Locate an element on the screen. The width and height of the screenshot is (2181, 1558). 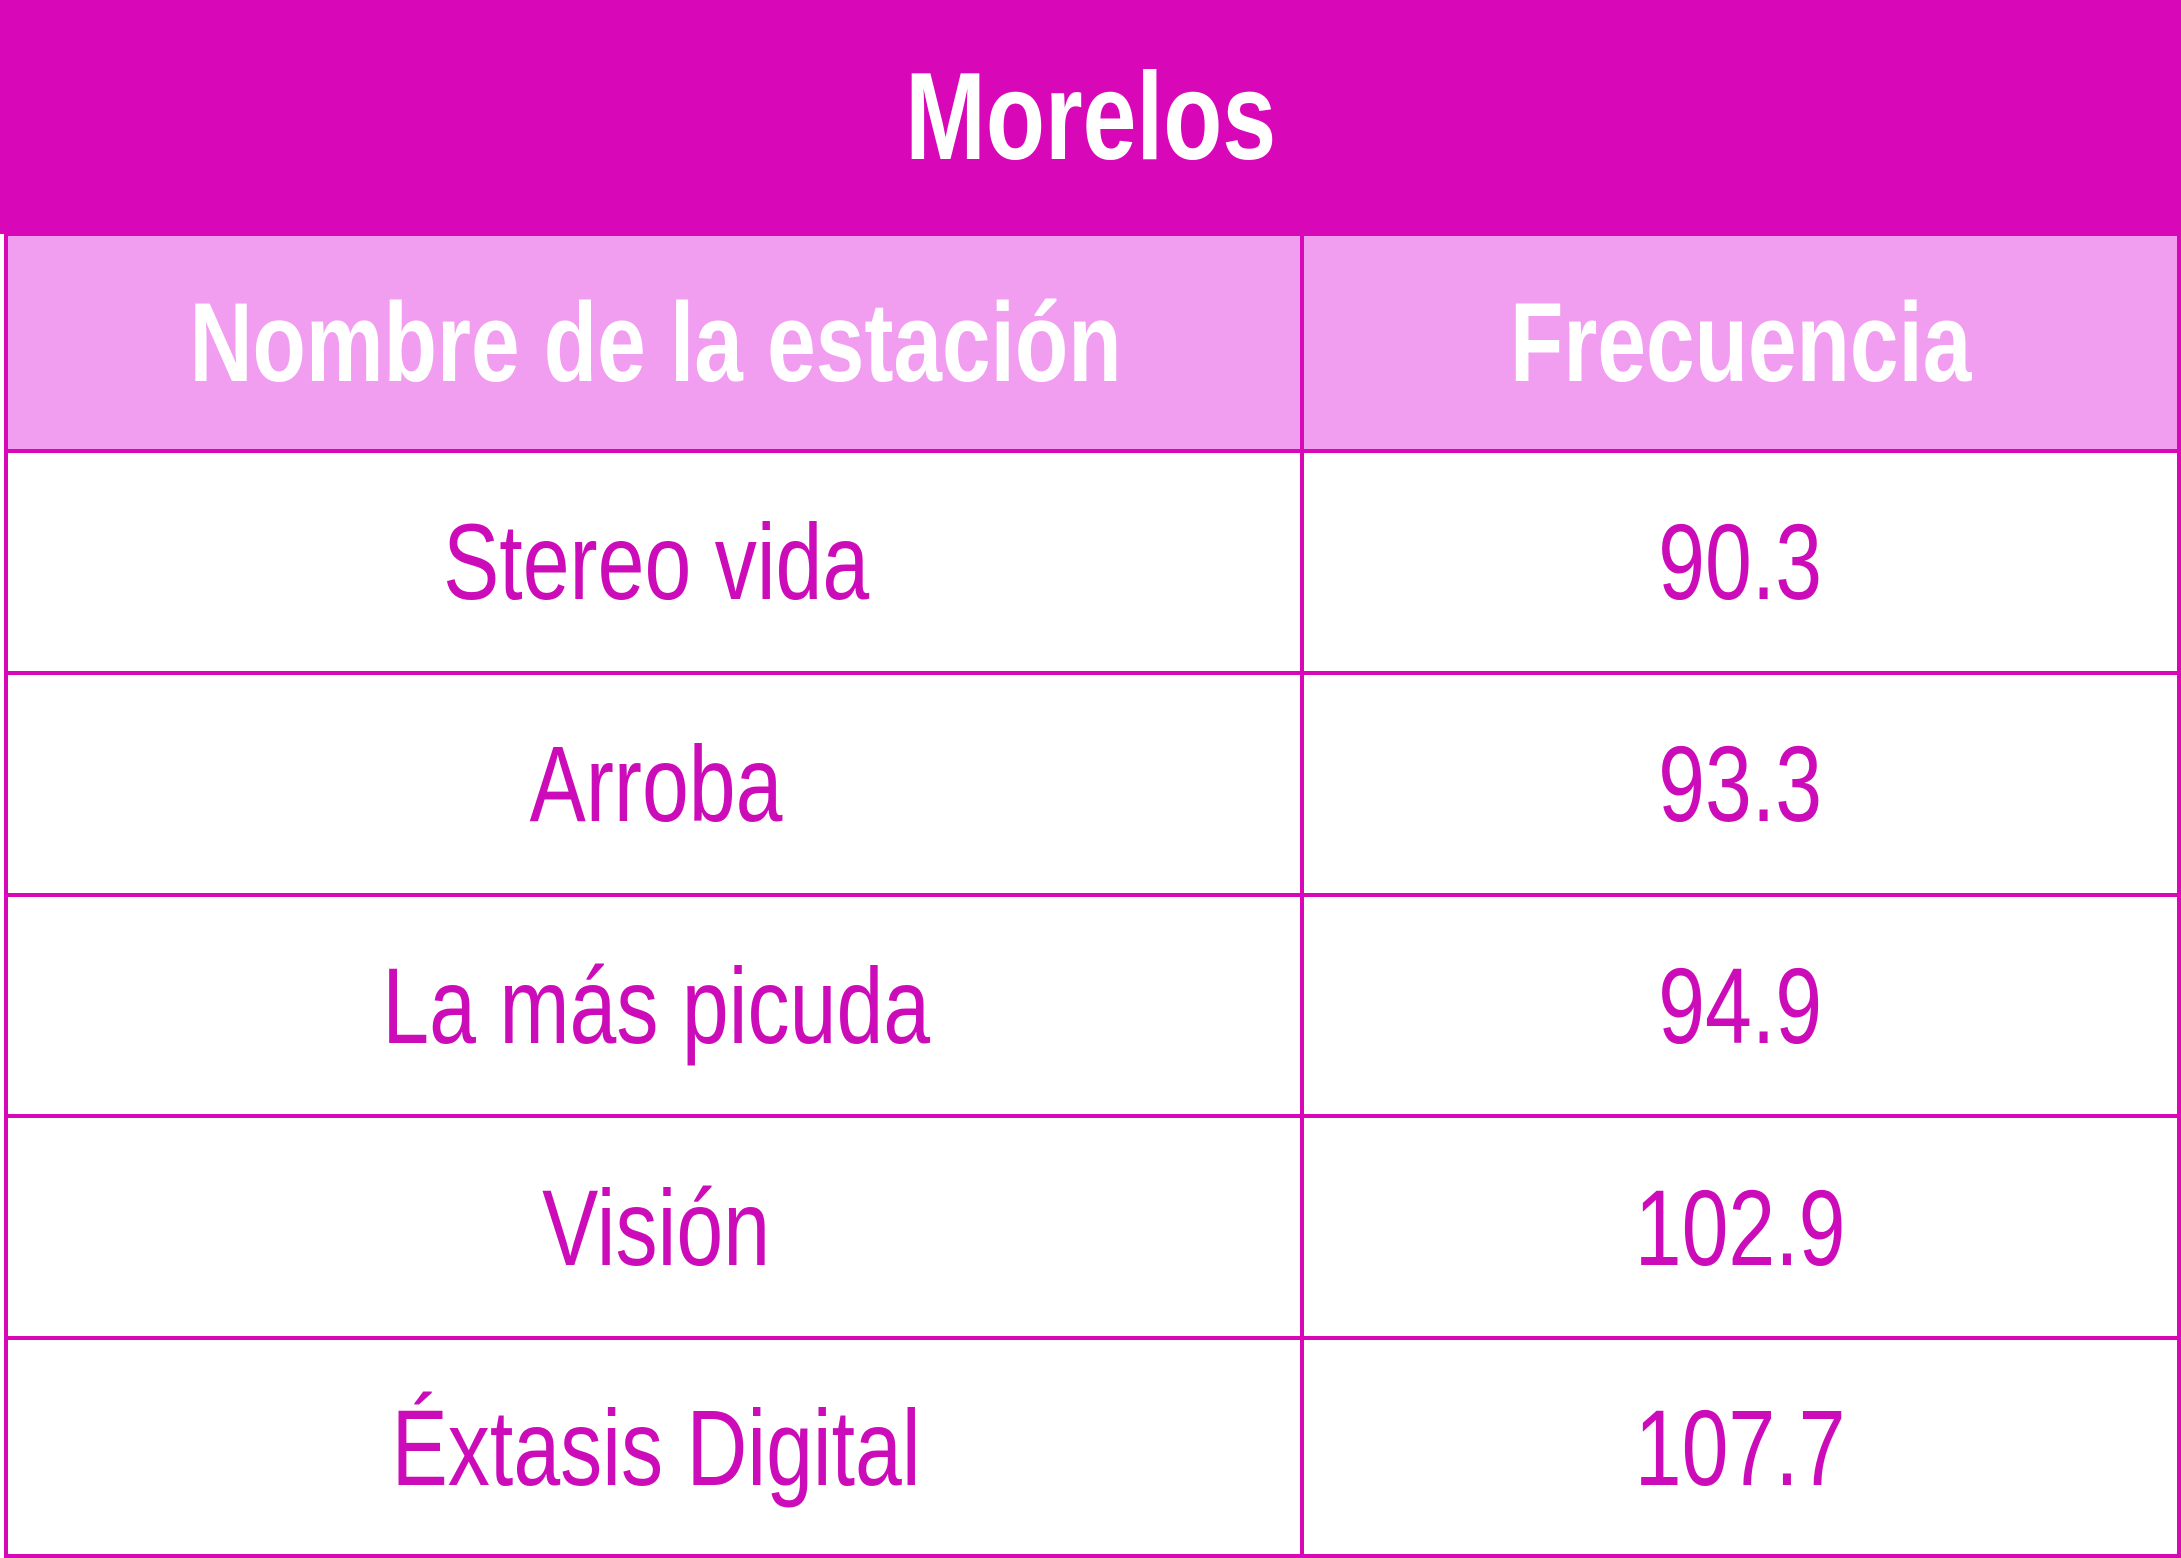
data-cell-text: Stereo vida is located at coordinates (656, 562).